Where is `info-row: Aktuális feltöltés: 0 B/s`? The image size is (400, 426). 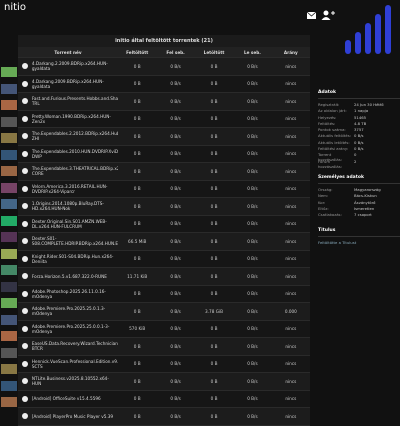 info-row: Aktuális feltöltés: 0 B/s is located at coordinates (359, 136).